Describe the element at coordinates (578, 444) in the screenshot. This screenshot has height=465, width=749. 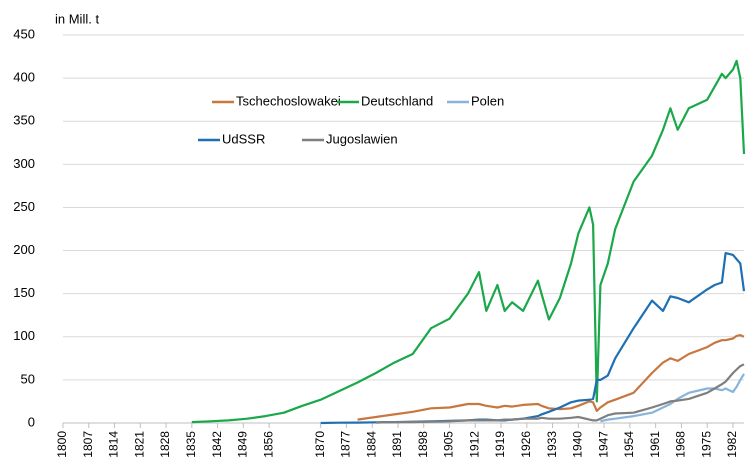
I see `x-tick-label: 1940` at that location.